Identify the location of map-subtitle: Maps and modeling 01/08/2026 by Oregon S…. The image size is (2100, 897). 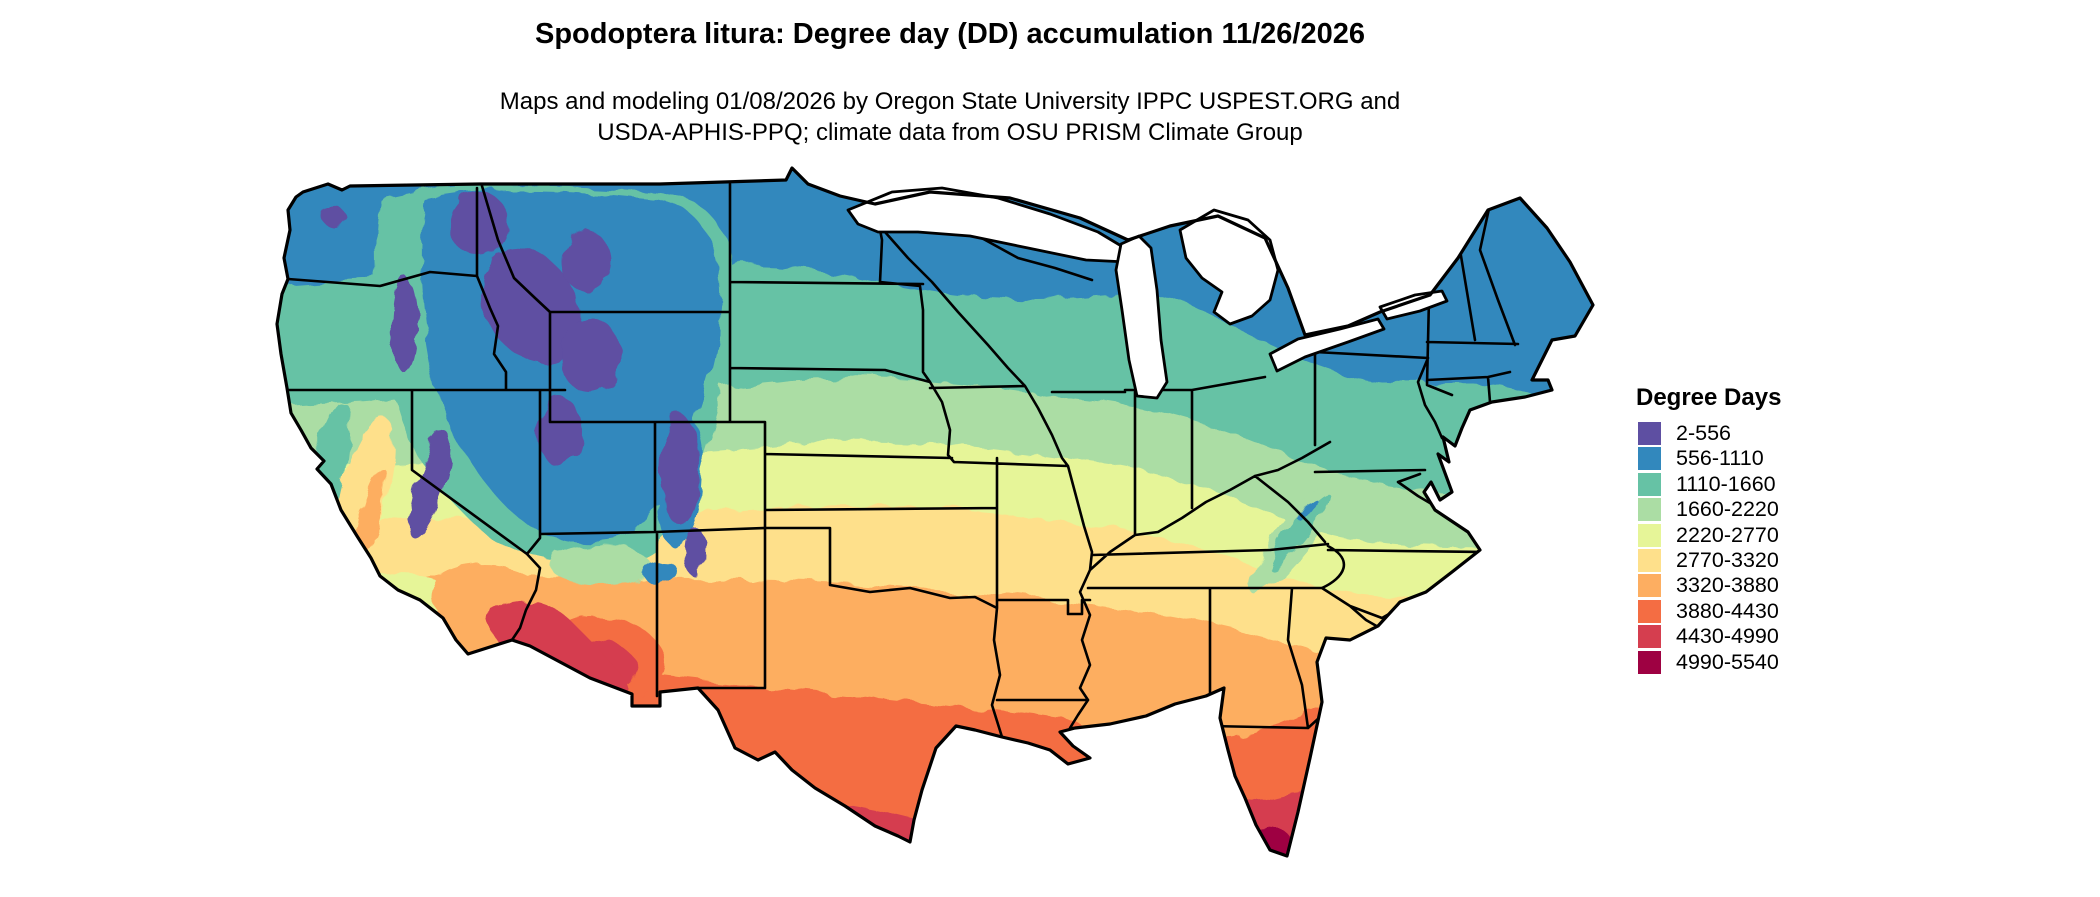
(950, 117).